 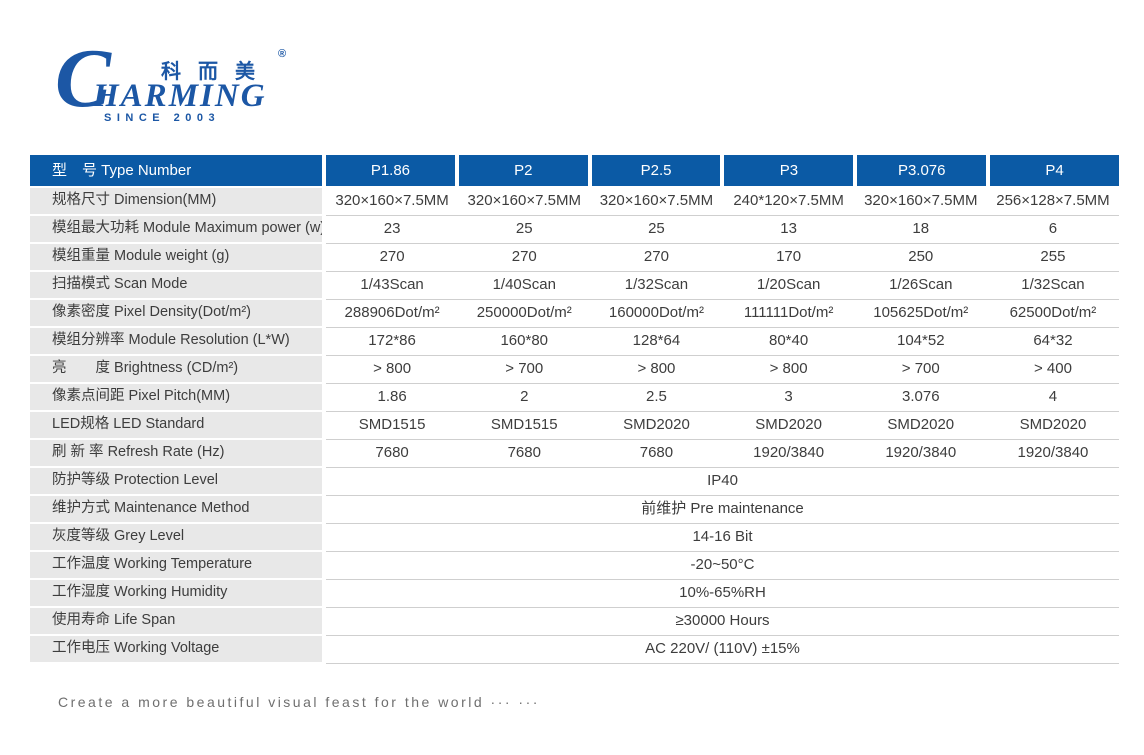 I want to click on row-label: 像素点间距 Pixel Pitch(MM), so click(x=176, y=398).